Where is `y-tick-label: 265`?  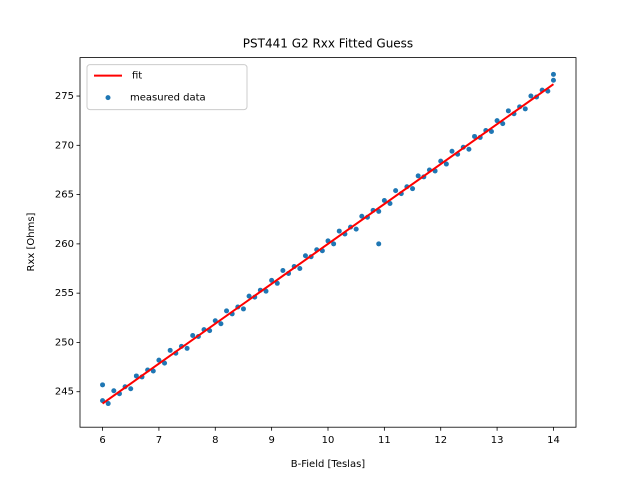 y-tick-label: 265 is located at coordinates (64, 195).